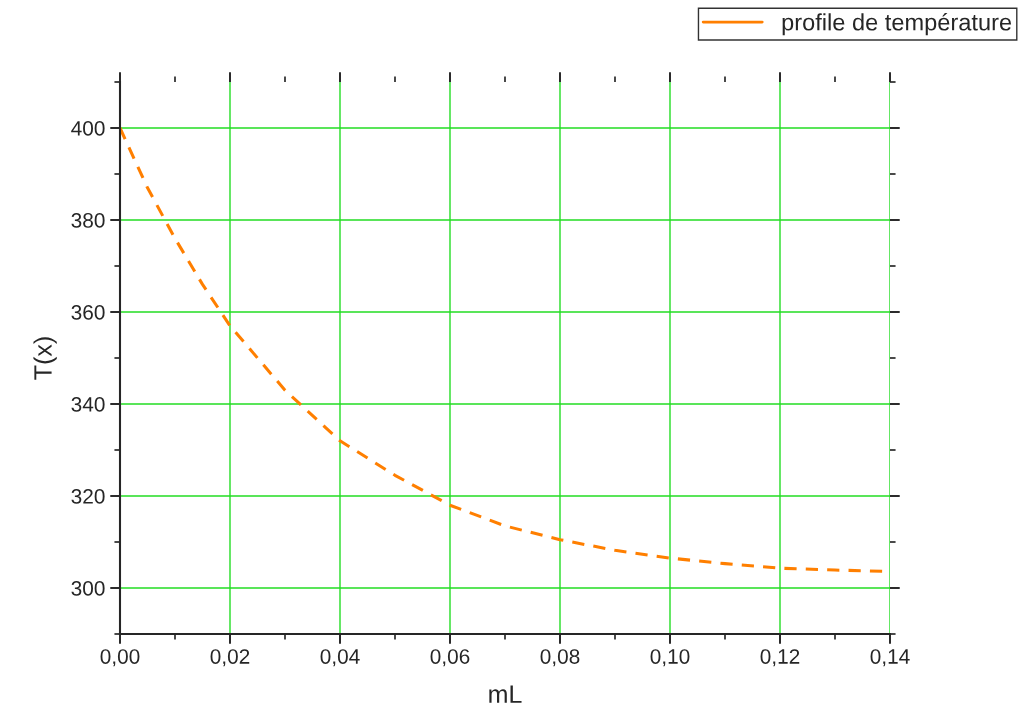 This screenshot has width=1029, height=717. What do you see at coordinates (780, 658) in the screenshot?
I see `x-tick-label: 0,12` at bounding box center [780, 658].